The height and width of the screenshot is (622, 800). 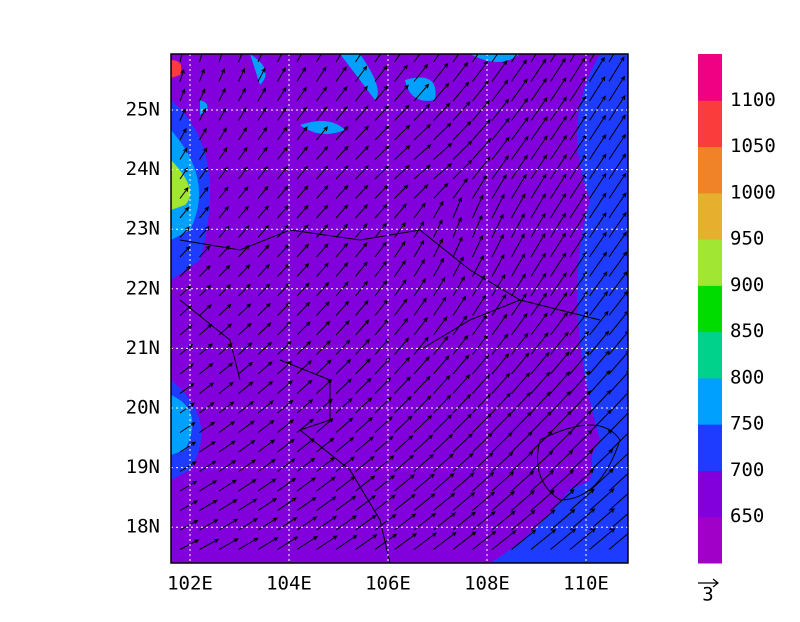 I want to click on colorbar-label: 650, so click(x=747, y=516).